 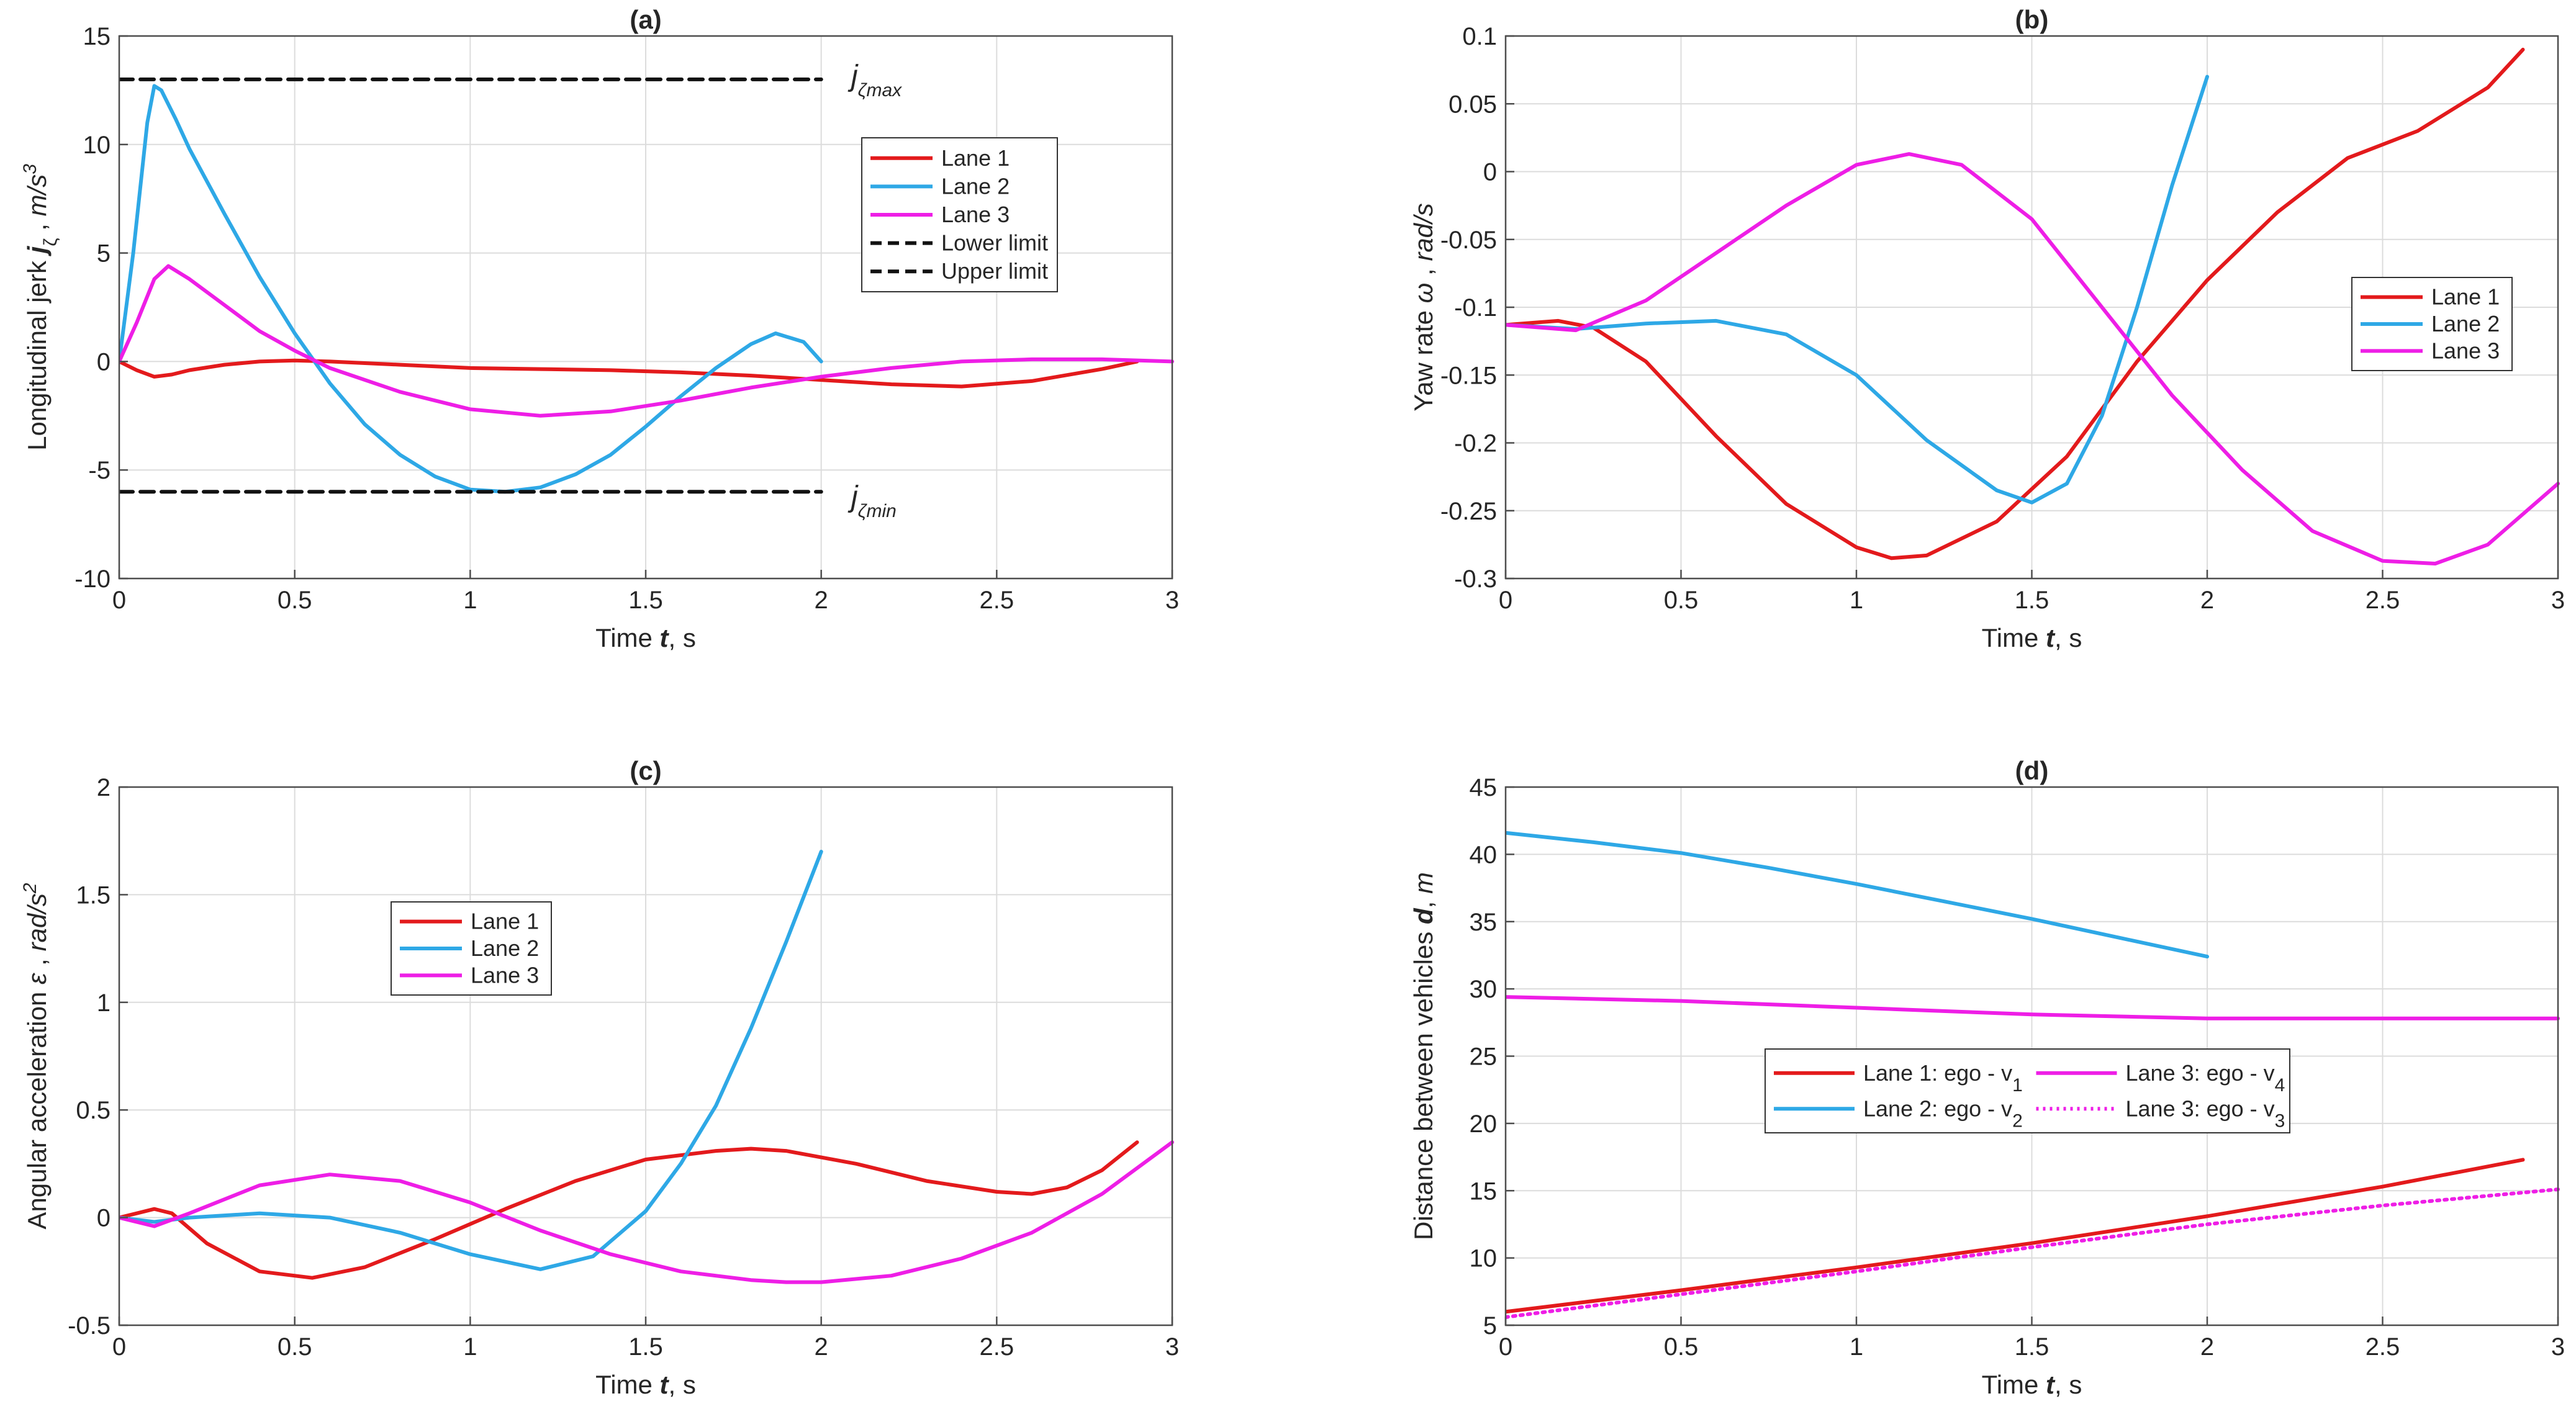 I want to click on y-axis-label: Yaw rate ω , rad/s, so click(x=1423, y=307).